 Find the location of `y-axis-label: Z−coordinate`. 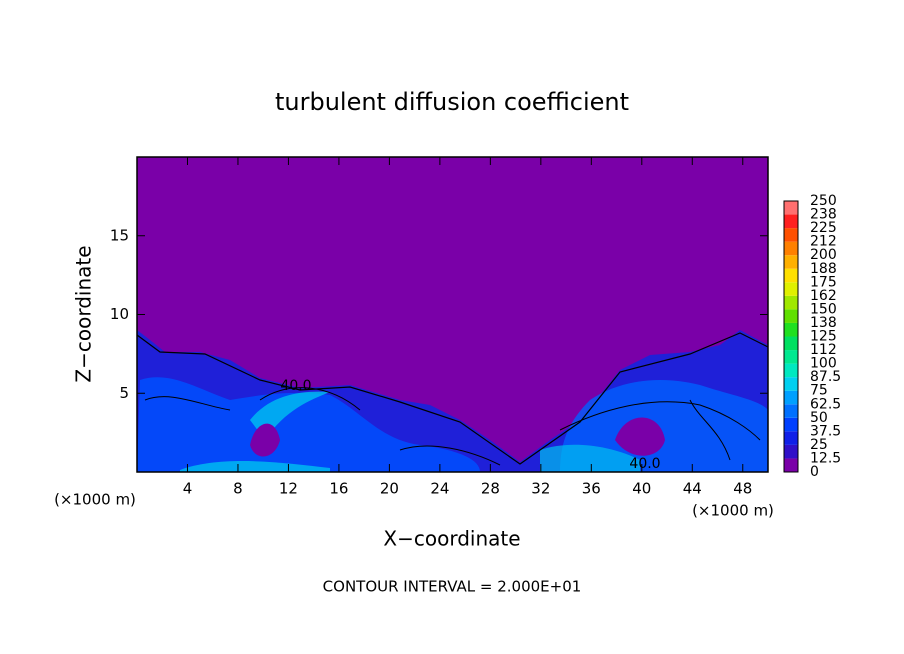

y-axis-label: Z−coordinate is located at coordinates (84, 313).